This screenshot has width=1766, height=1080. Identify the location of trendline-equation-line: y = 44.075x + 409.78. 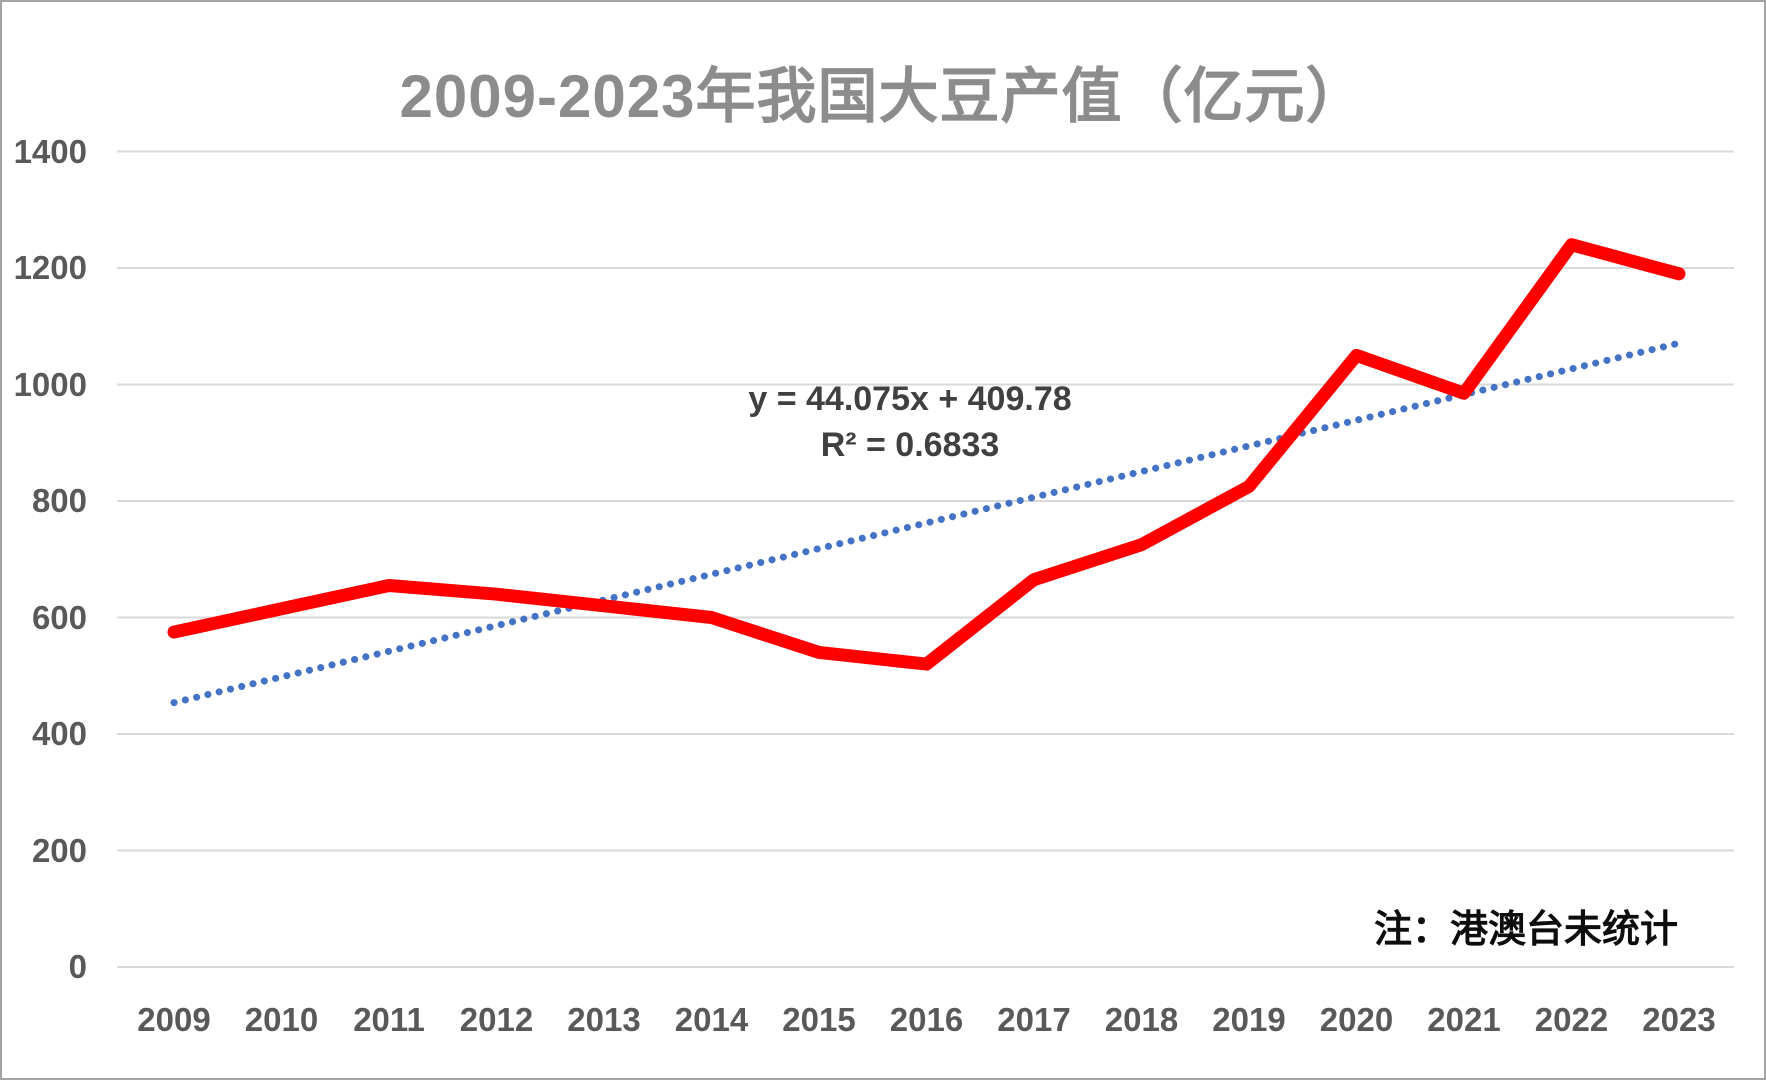
(910, 399).